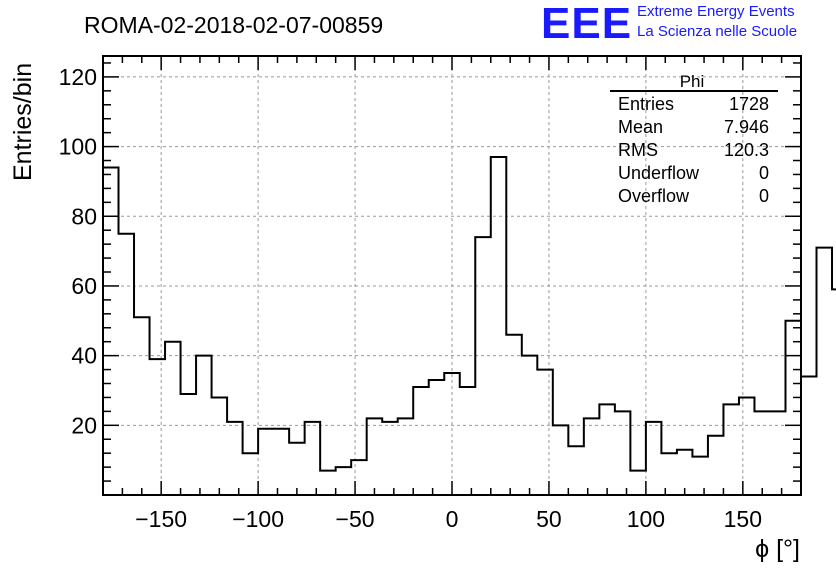 The height and width of the screenshot is (572, 836). I want to click on y-tick-label: 20, so click(84, 425).